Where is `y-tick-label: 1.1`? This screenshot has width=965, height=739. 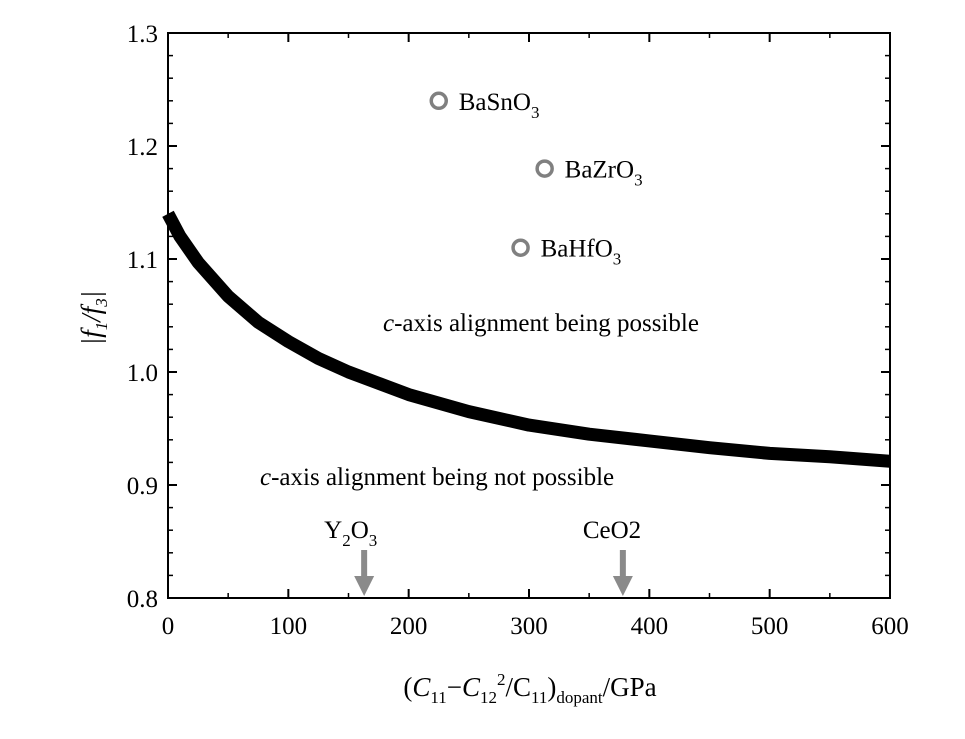
y-tick-label: 1.1 is located at coordinates (142, 260).